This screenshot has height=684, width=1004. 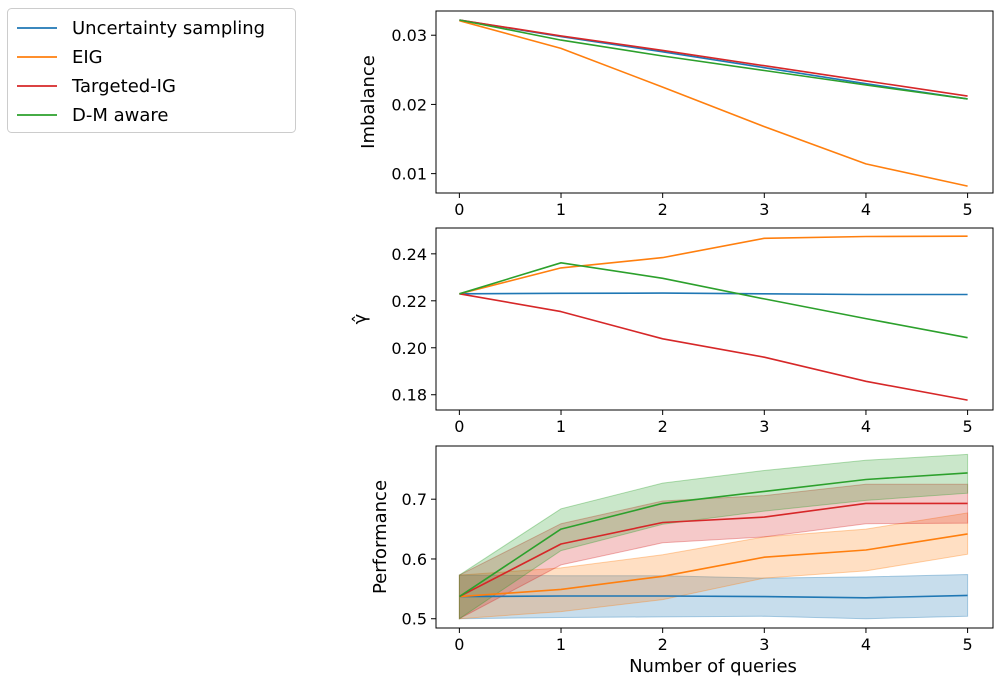 I want to click on gamma-ytick-label: 0.20, so click(x=409, y=348).